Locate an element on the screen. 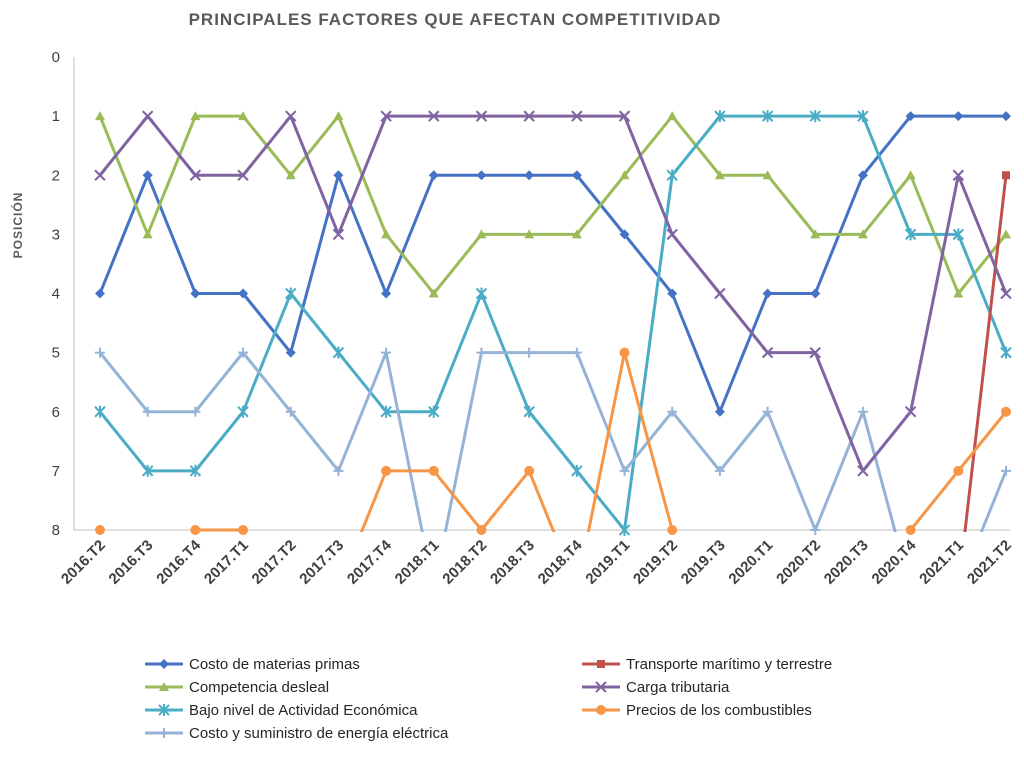  x-tick-label: 2019.T1 is located at coordinates (607, 562).